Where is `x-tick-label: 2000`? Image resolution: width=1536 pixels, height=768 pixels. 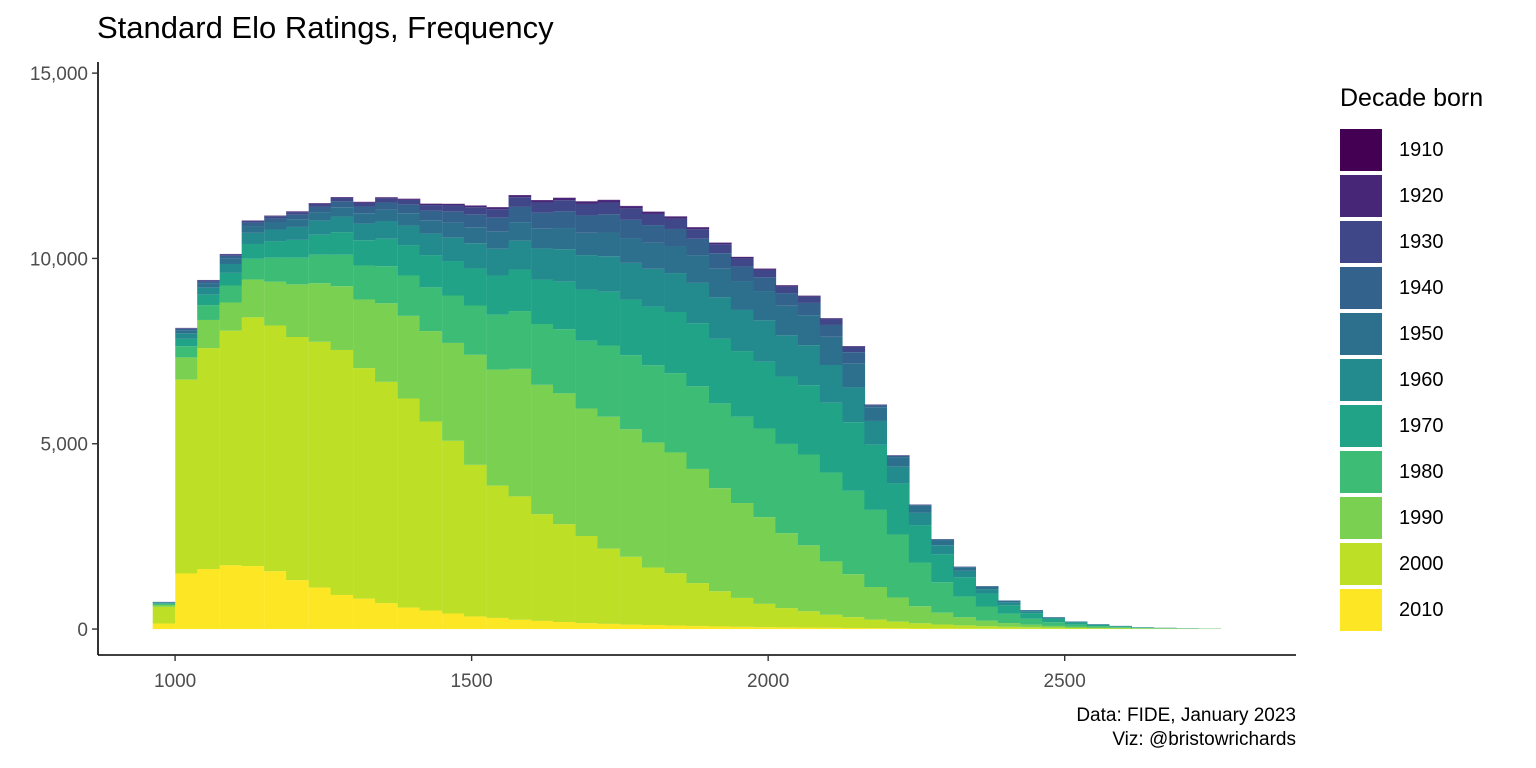 x-tick-label: 2000 is located at coordinates (768, 681).